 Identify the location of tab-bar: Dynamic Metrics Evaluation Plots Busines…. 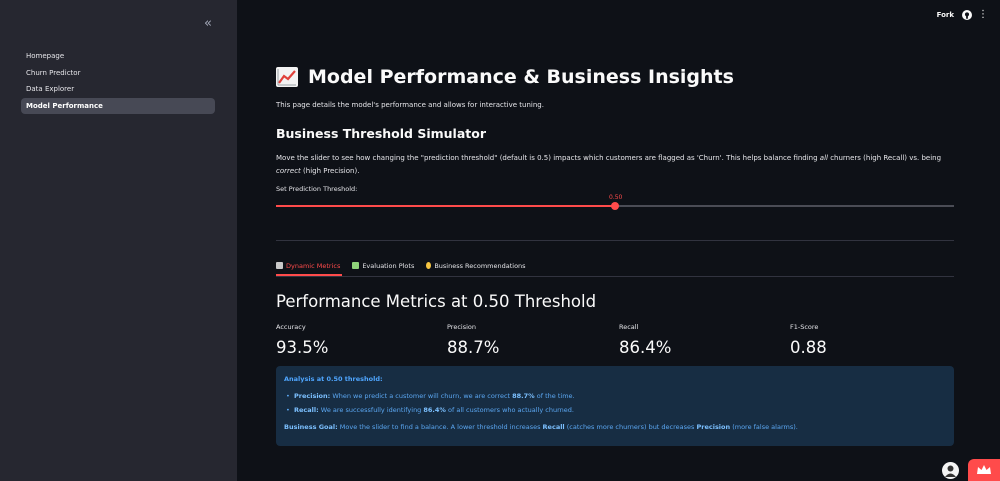
(615, 268).